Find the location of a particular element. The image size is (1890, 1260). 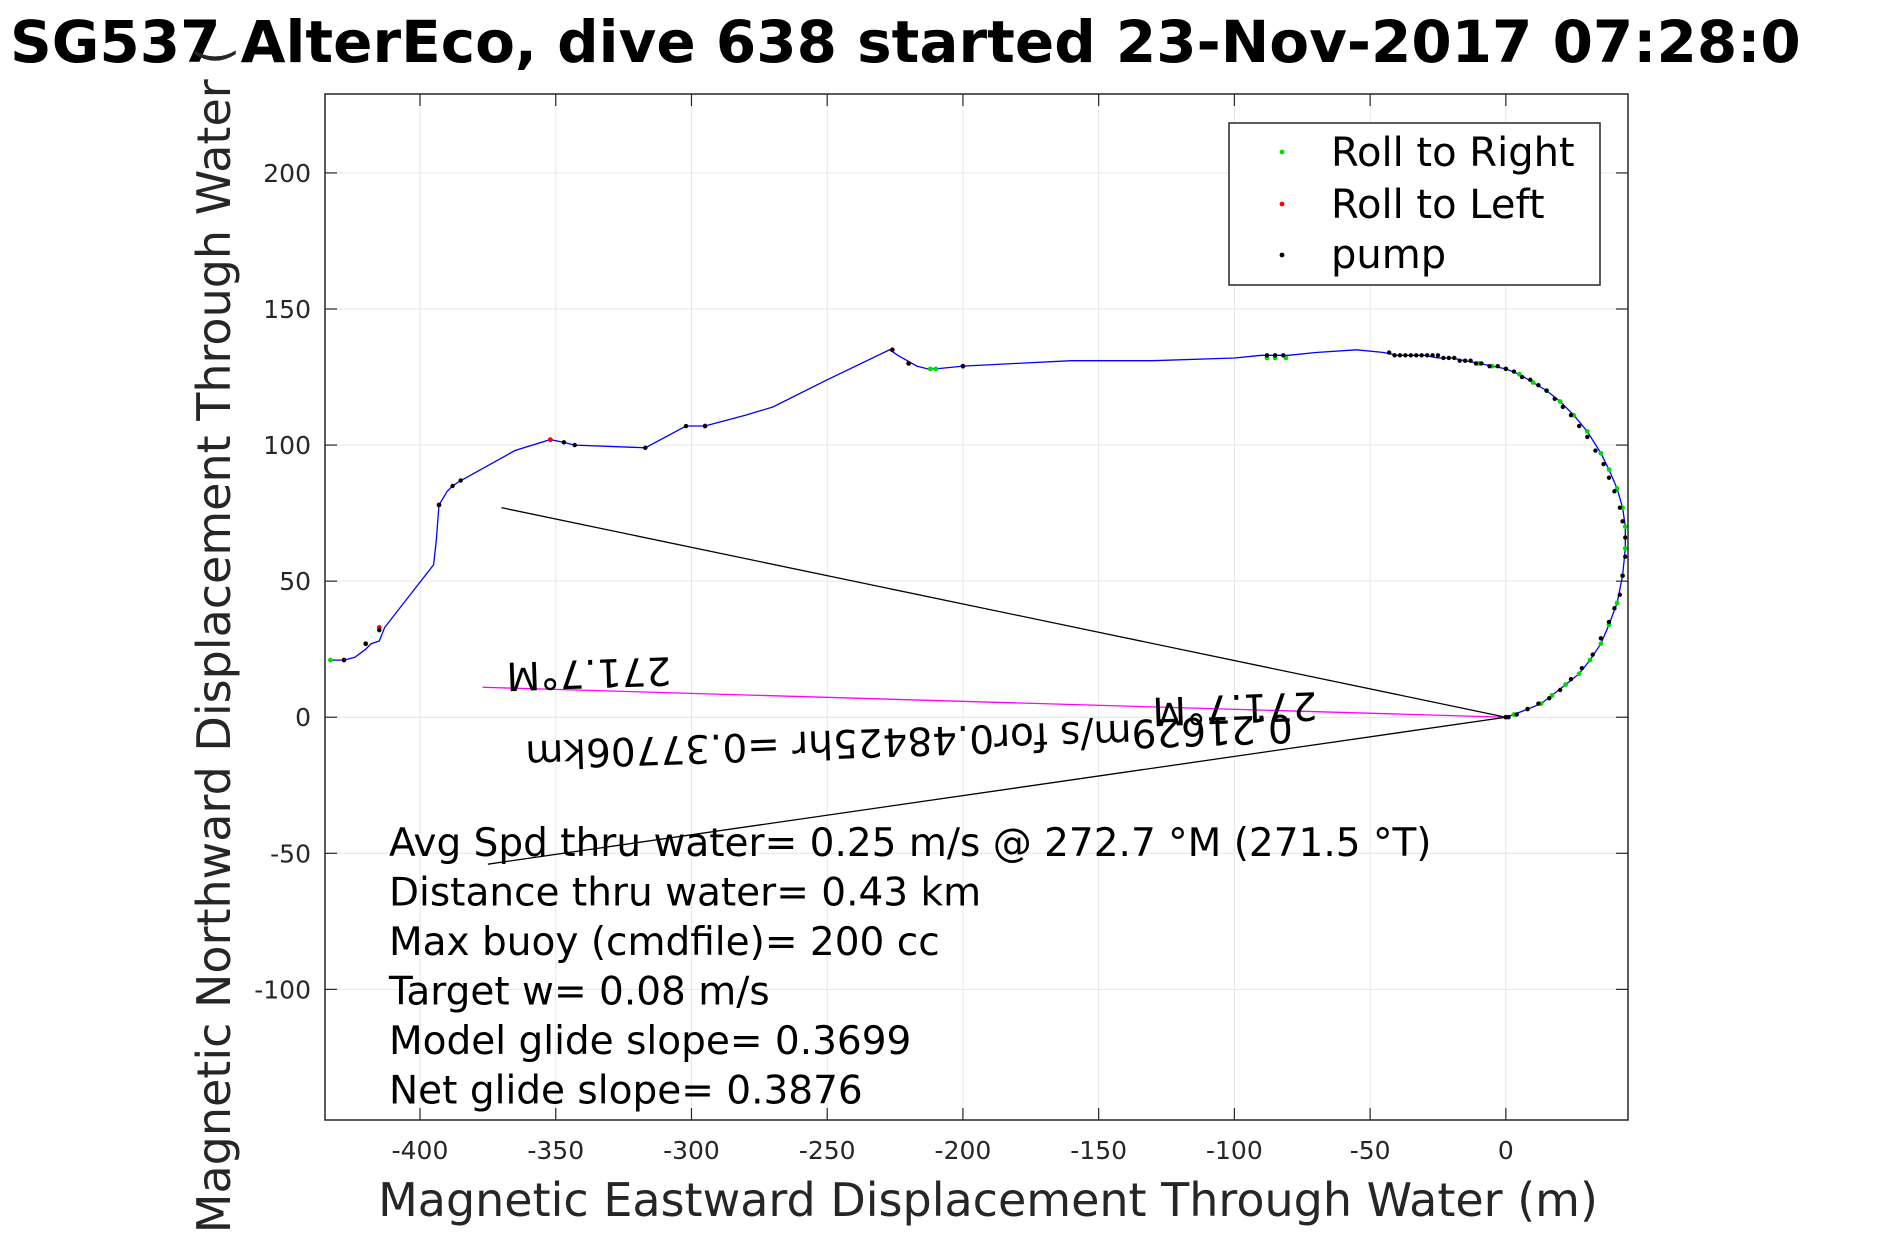

stats-line: Target w= 0.08 m/s is located at coordinates (579, 992).